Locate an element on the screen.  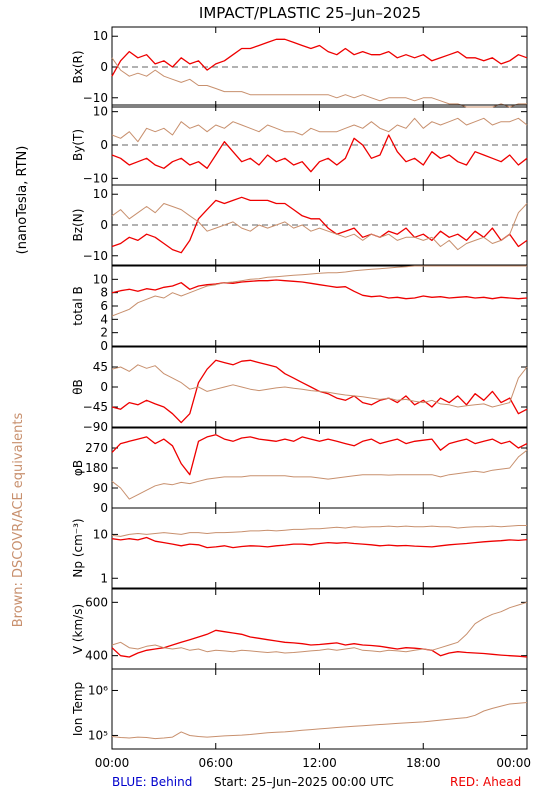
x-tick-label: 18:00 is located at coordinates (423, 763).